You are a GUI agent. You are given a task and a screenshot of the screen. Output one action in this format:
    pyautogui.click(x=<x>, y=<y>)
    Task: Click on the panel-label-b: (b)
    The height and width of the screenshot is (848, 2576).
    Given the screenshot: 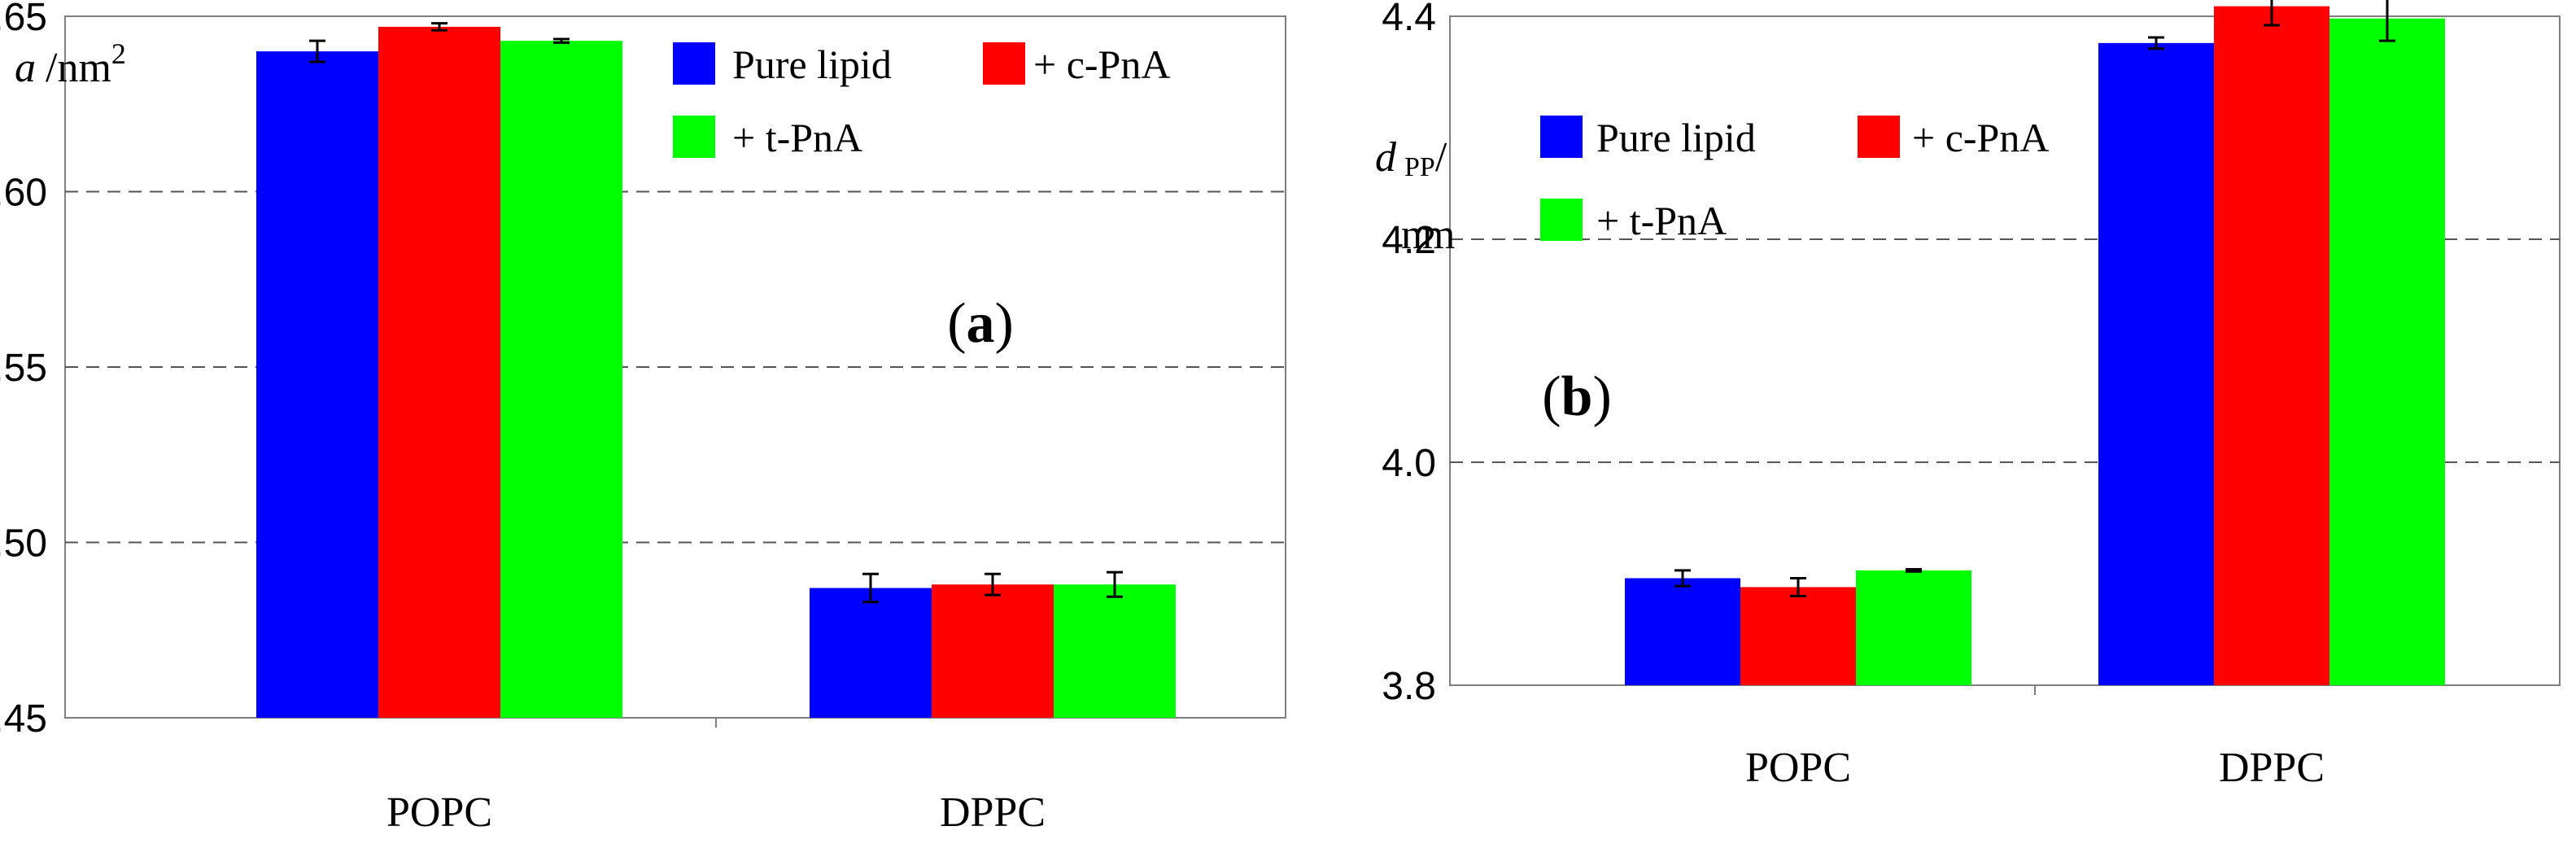 What is the action you would take?
    pyautogui.click(x=1577, y=397)
    